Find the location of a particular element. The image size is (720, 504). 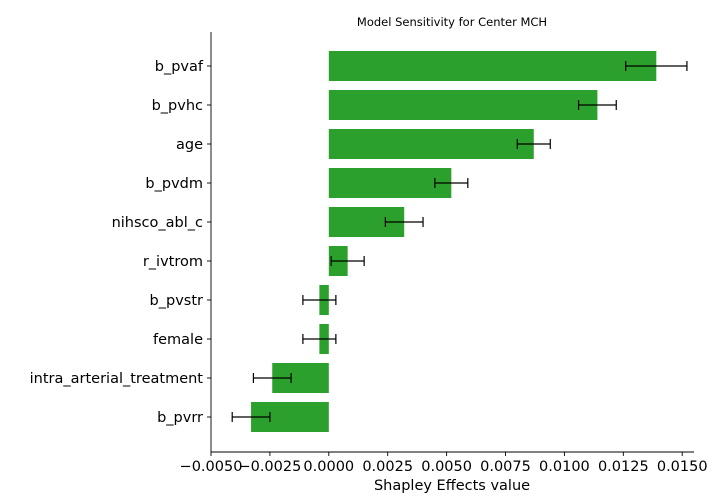

category-label-b_pvstr: b_pvstr is located at coordinates (176, 301).